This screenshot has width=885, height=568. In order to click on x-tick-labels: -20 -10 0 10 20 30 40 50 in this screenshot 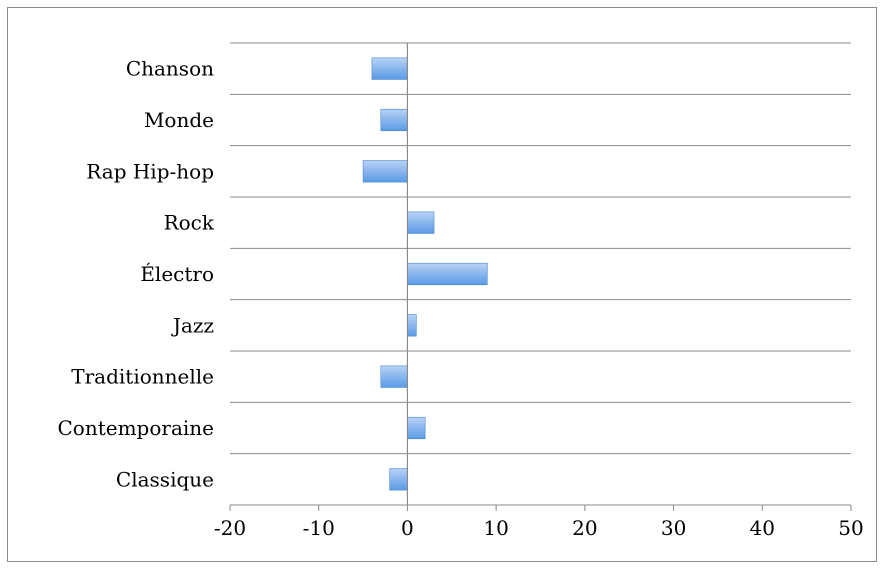, I will do `click(539, 528)`.